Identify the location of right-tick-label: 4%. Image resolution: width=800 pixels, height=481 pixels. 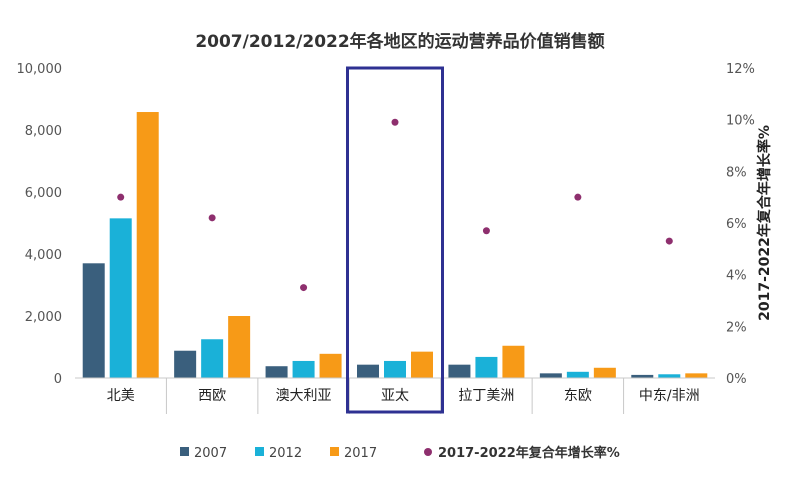
(736, 276).